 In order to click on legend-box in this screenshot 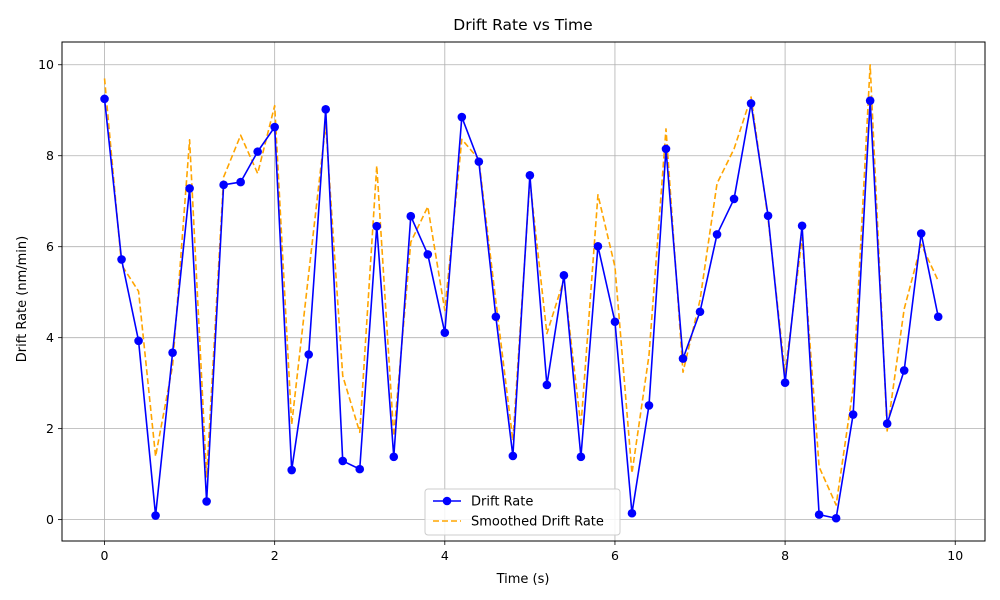, I will do `click(522, 512)`.